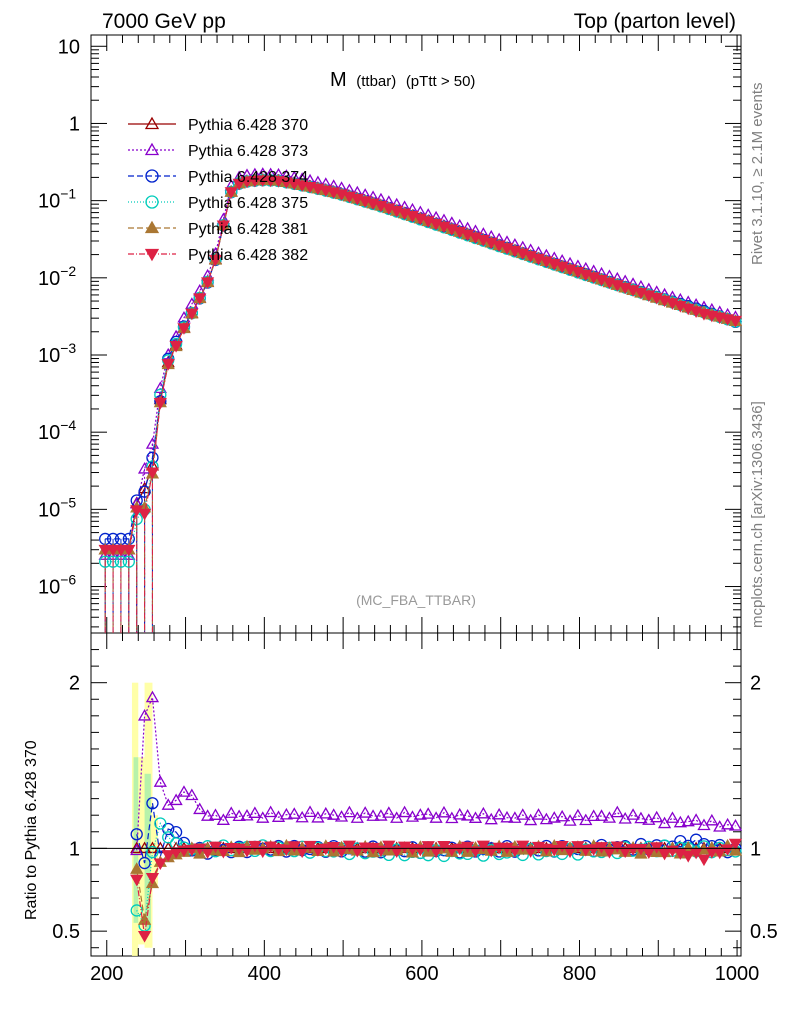 Image resolution: width=786 pixels, height=1029 pixels. I want to click on ratio-ytick-label-right: 1, so click(755, 849).